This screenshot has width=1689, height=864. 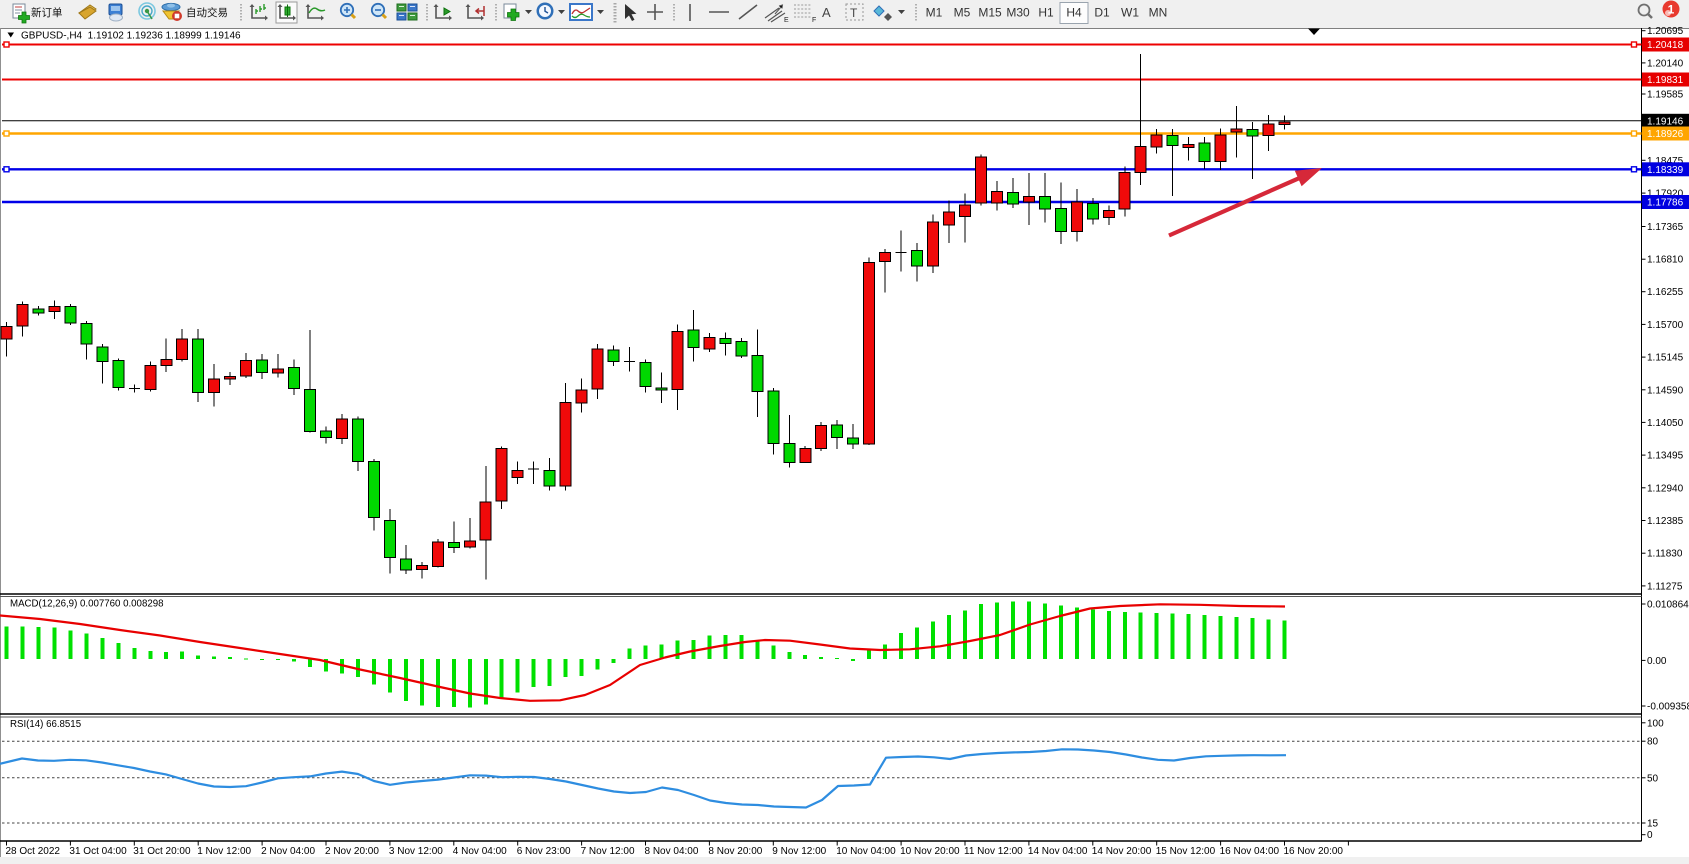 I want to click on svg-text: D1, so click(x=1102, y=13).